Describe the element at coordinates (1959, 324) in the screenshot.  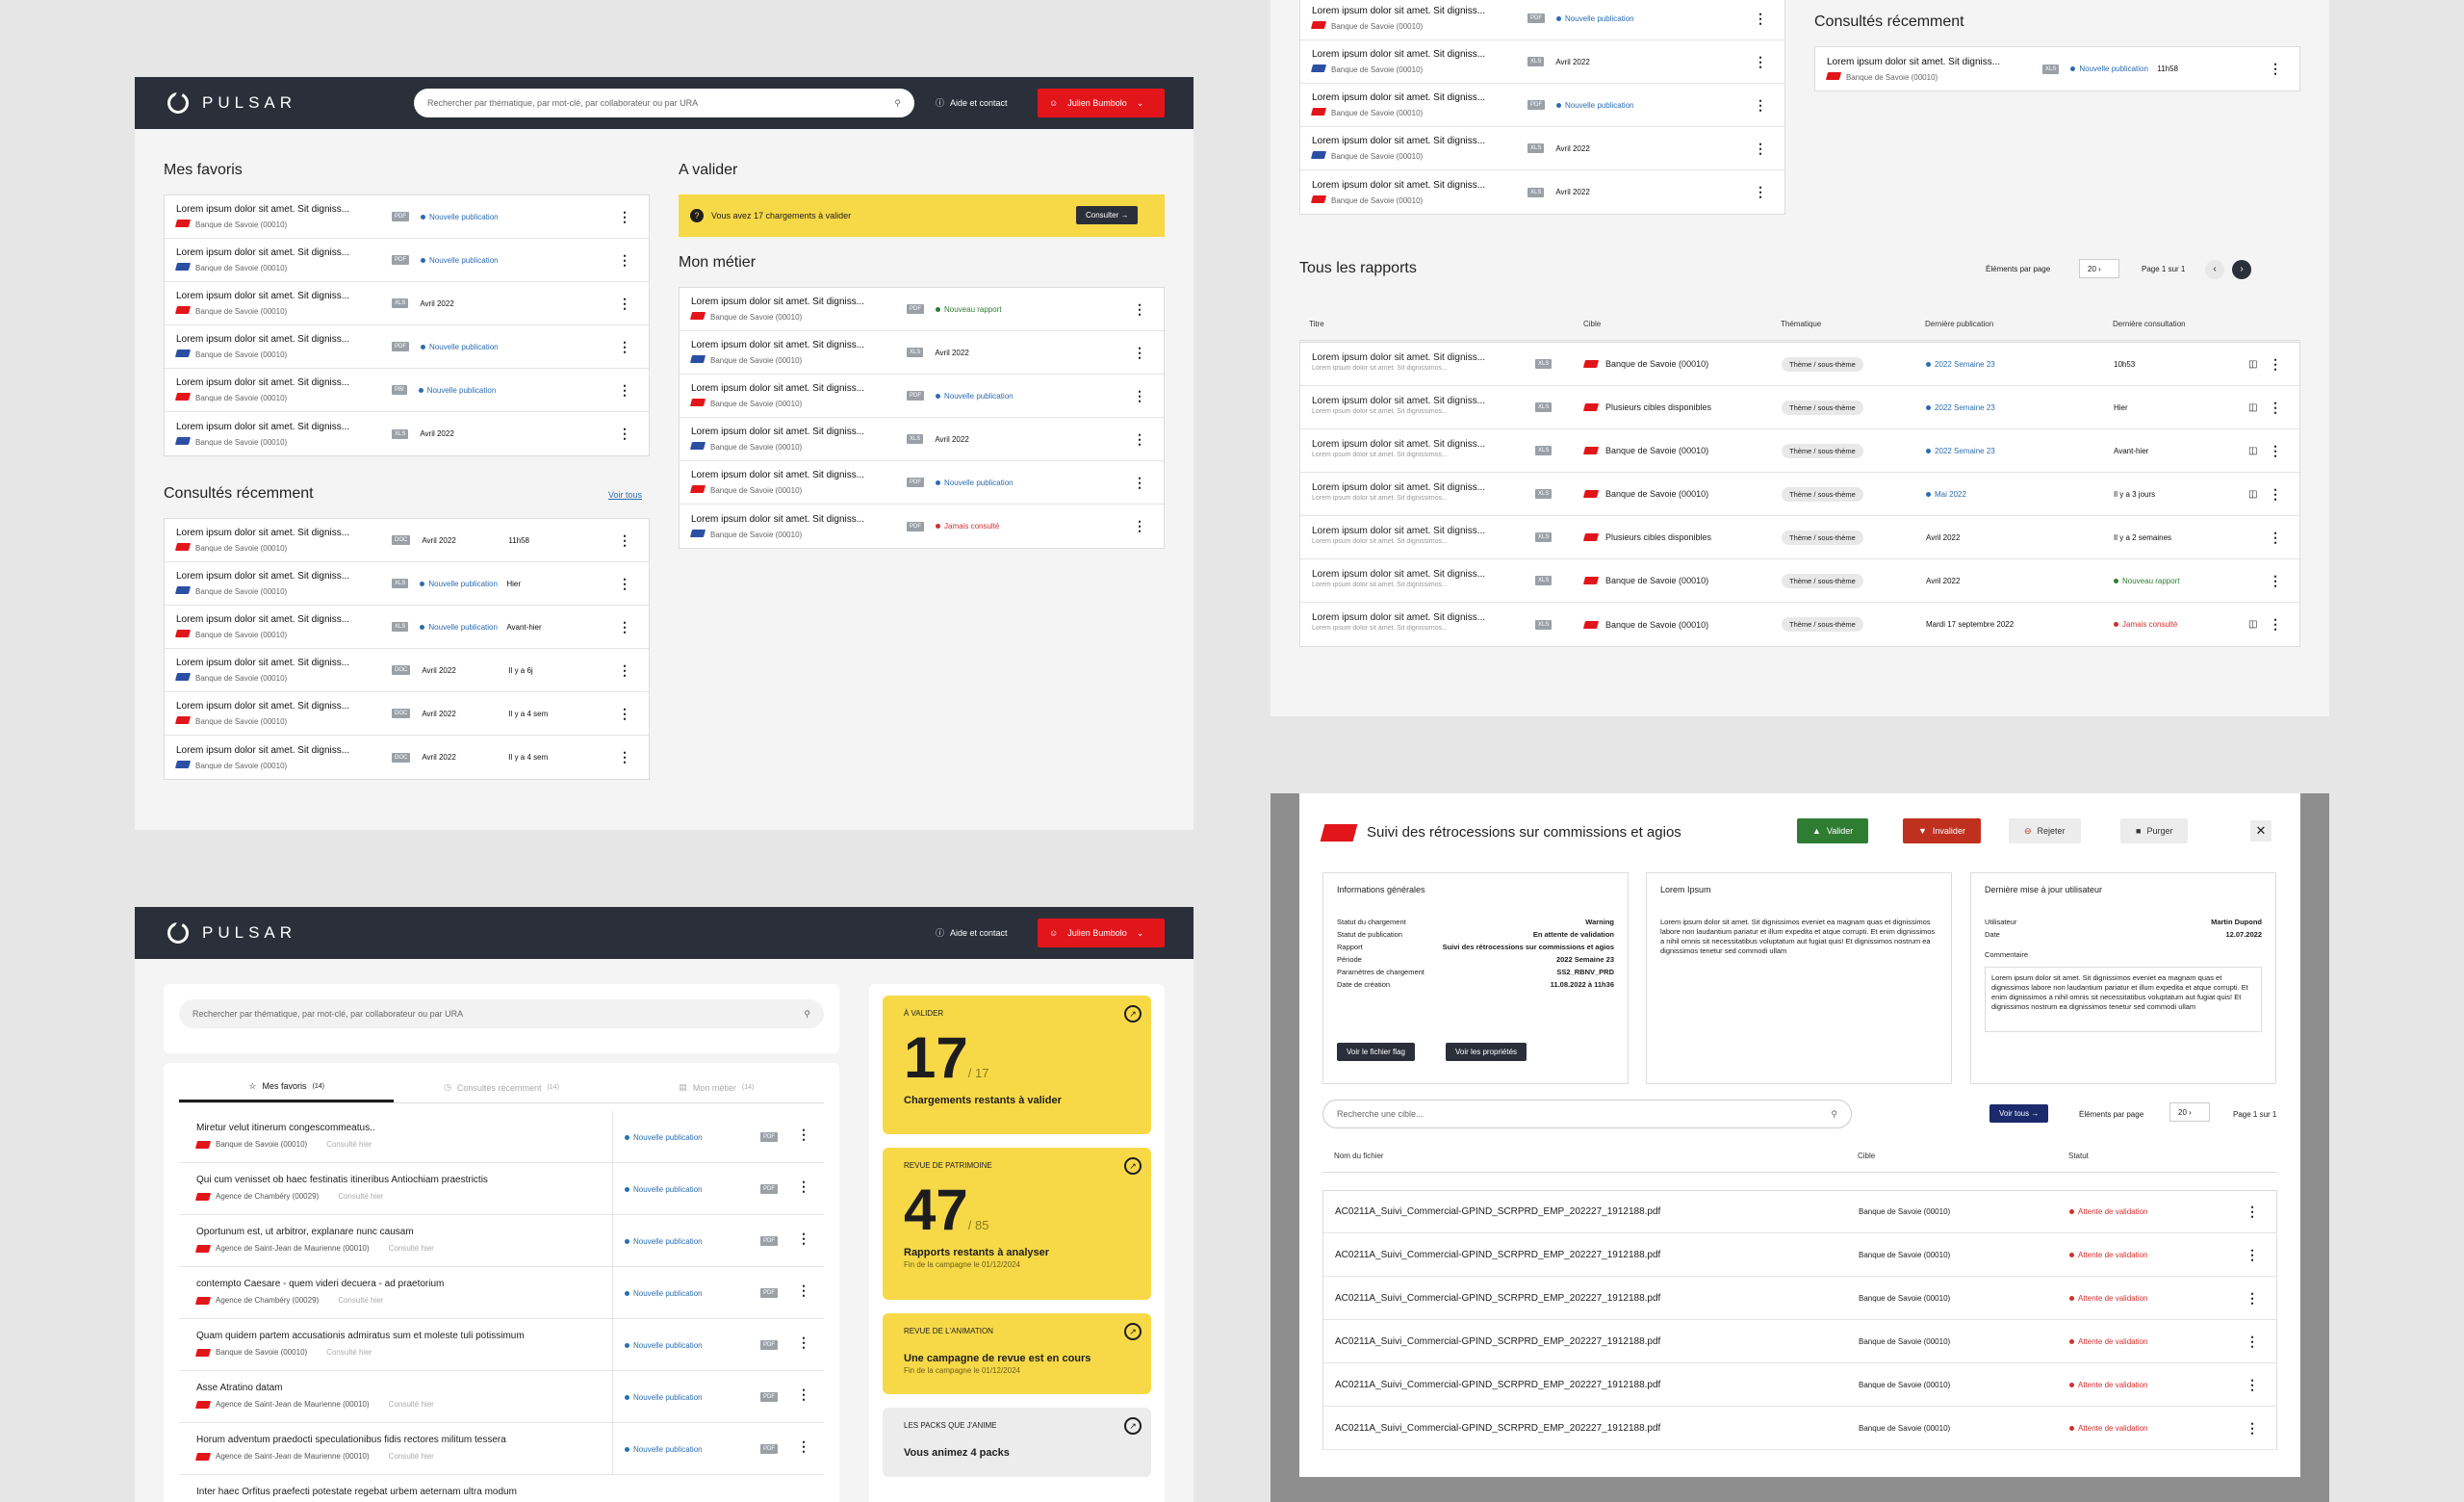
I see `column-header: Dernière publication` at that location.